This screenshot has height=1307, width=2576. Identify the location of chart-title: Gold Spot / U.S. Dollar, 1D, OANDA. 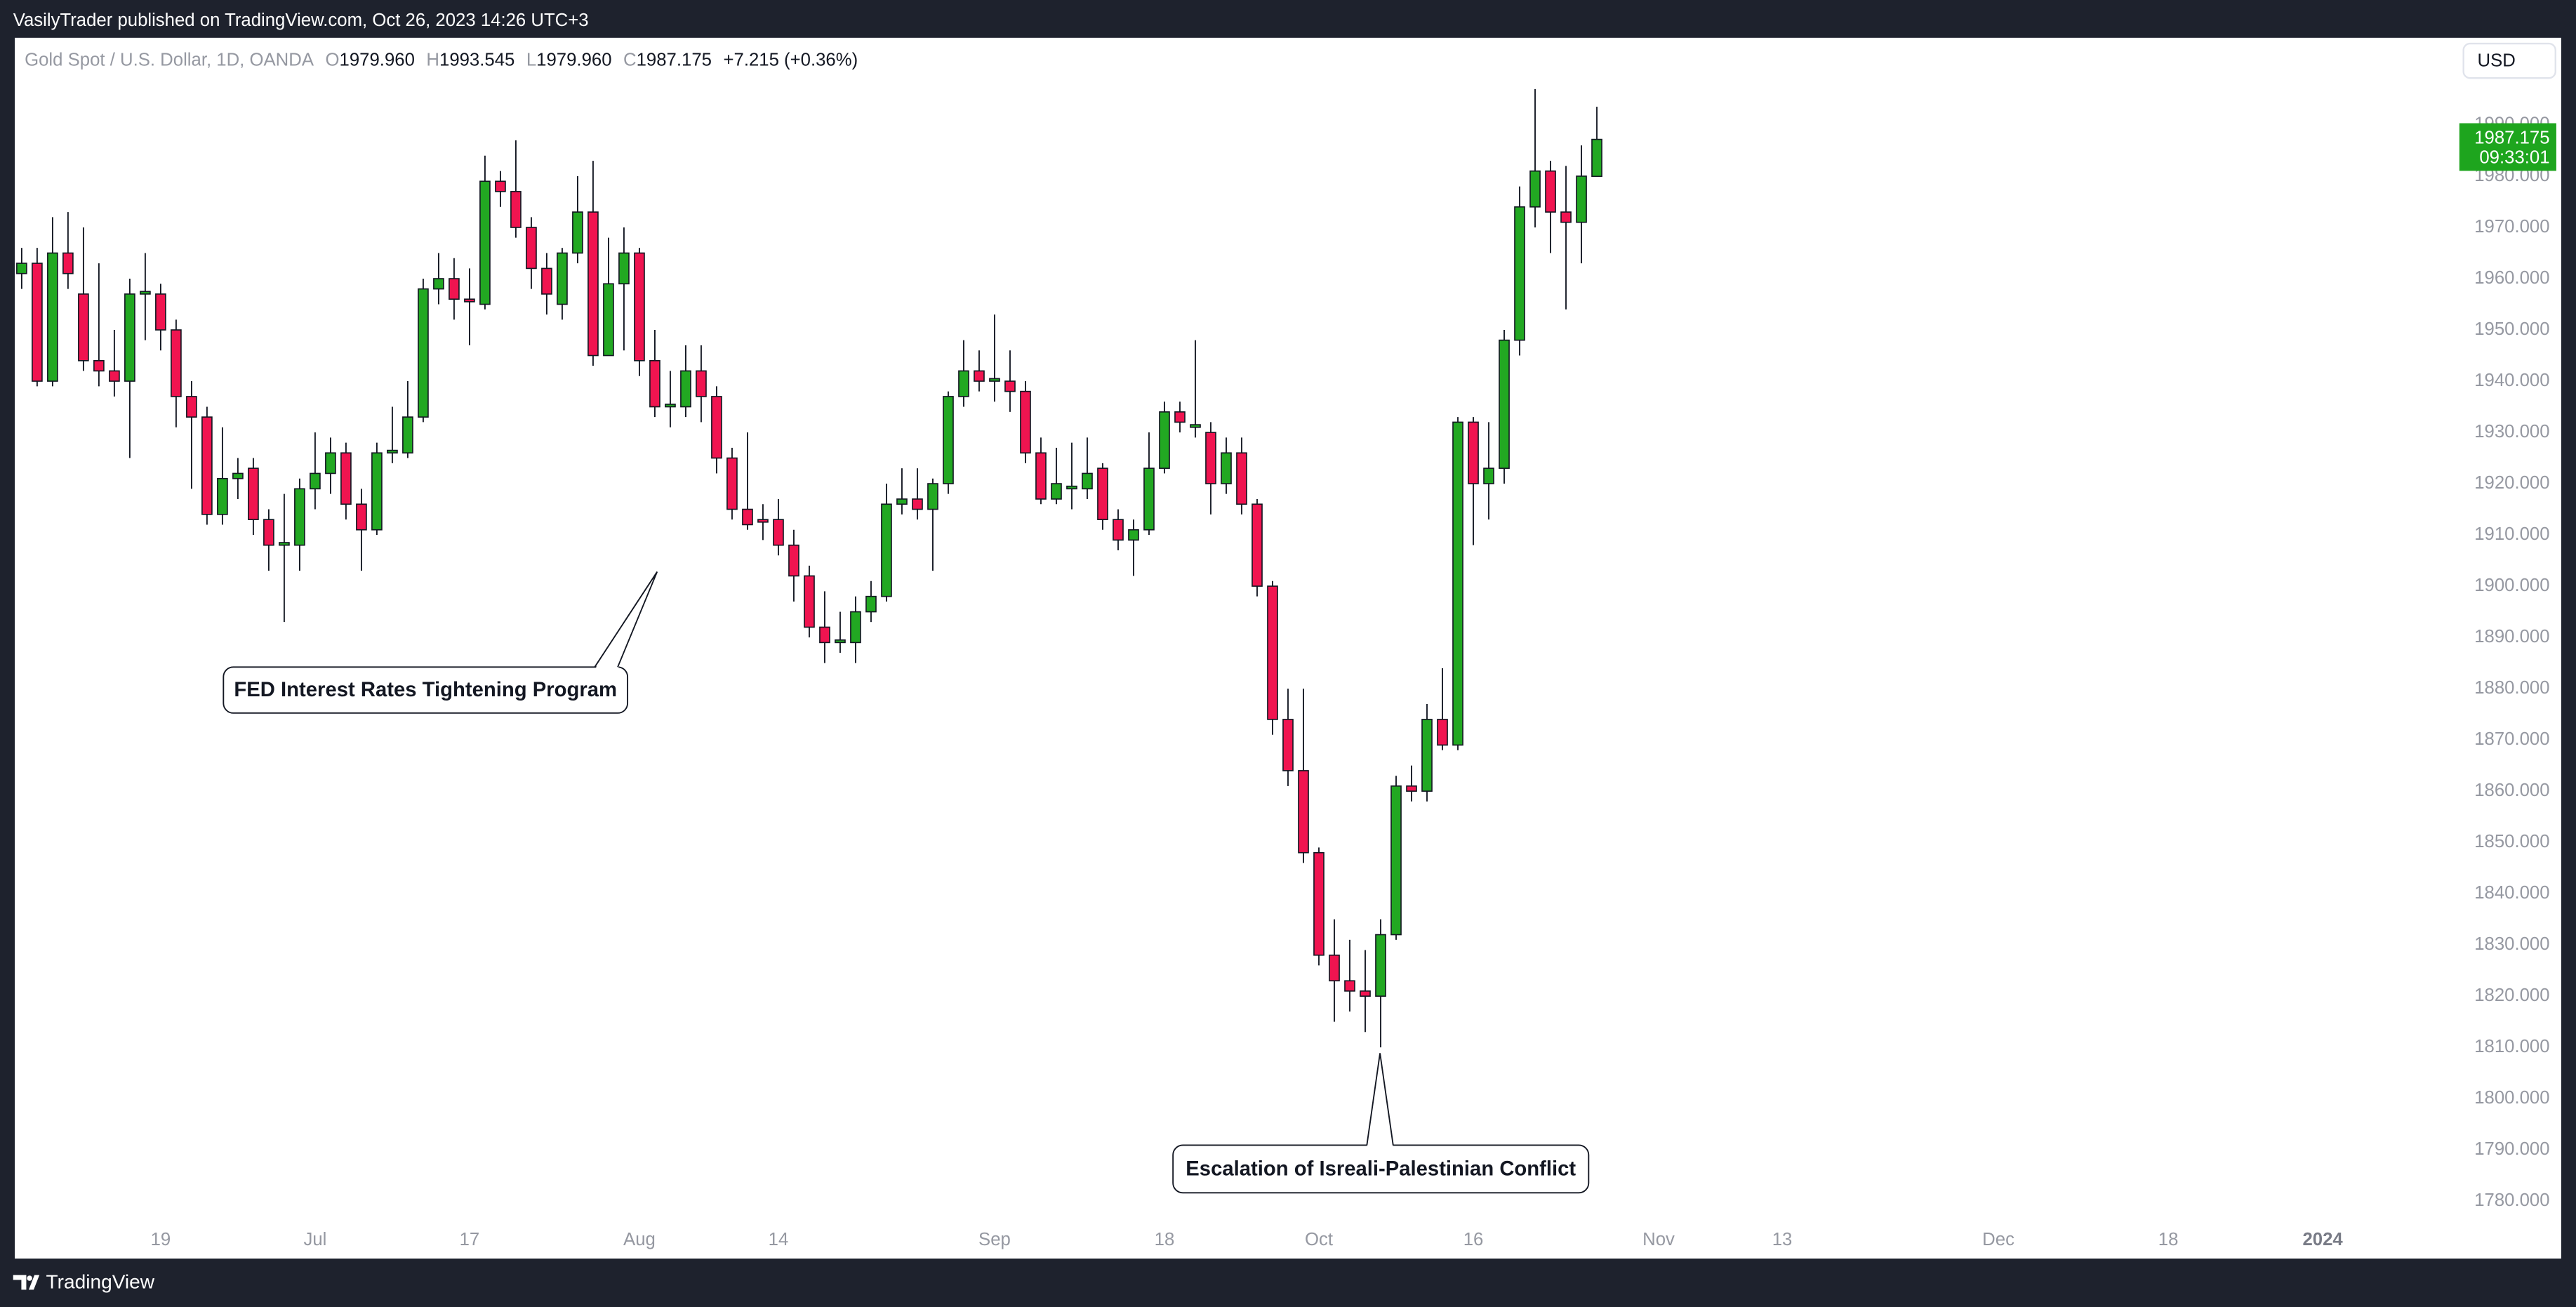
(170, 59).